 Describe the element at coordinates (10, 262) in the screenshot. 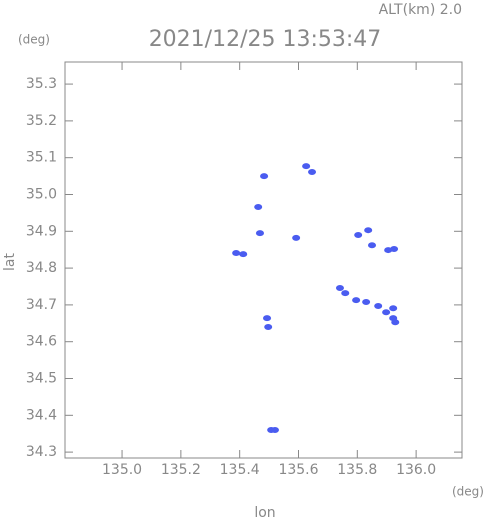

I see `y-axis-label: lat` at that location.